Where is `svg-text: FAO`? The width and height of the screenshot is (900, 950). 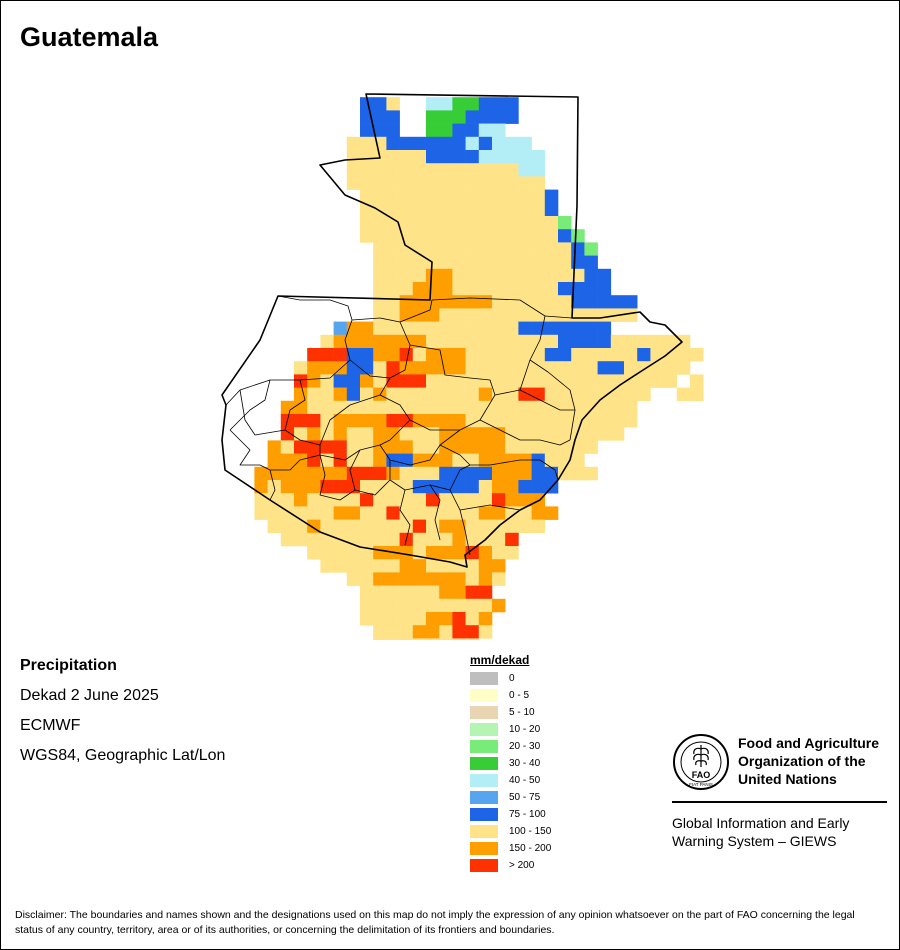
svg-text: FAO is located at coordinates (701, 775).